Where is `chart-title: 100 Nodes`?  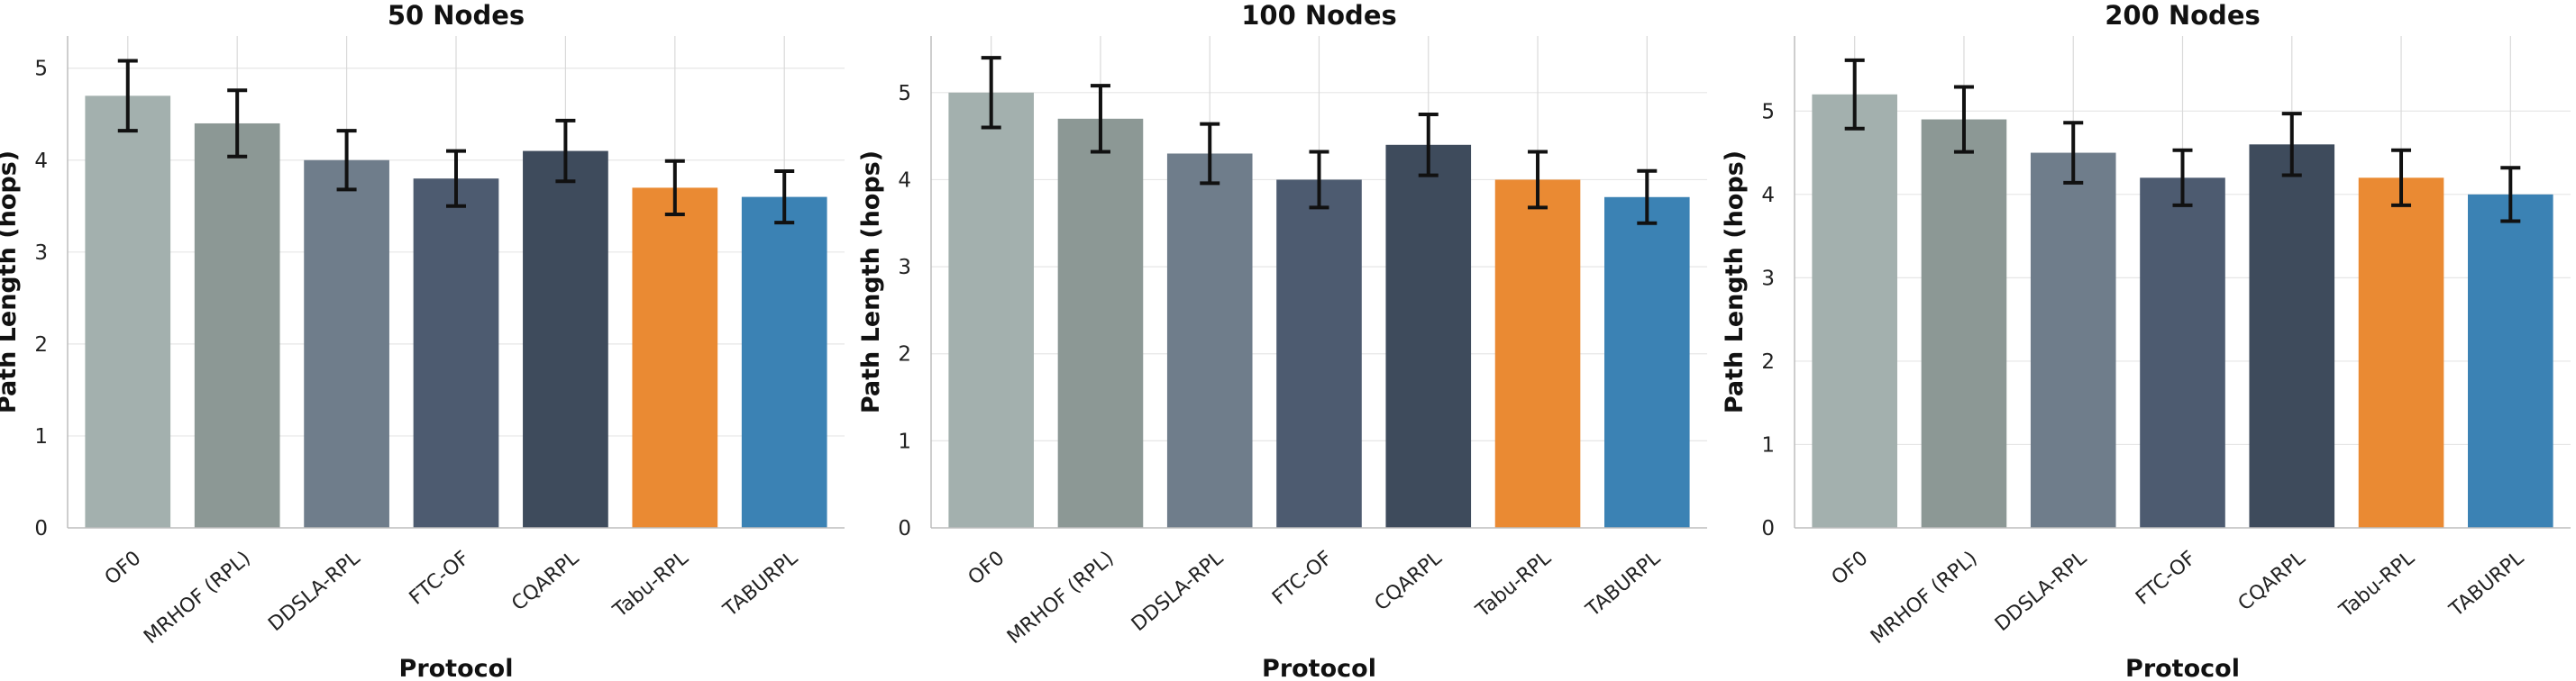 chart-title: 100 Nodes is located at coordinates (1319, 15).